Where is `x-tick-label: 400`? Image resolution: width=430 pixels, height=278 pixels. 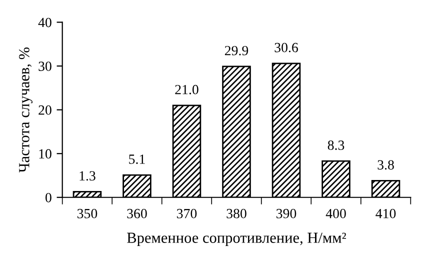 x-tick-label: 400 is located at coordinates (336, 213).